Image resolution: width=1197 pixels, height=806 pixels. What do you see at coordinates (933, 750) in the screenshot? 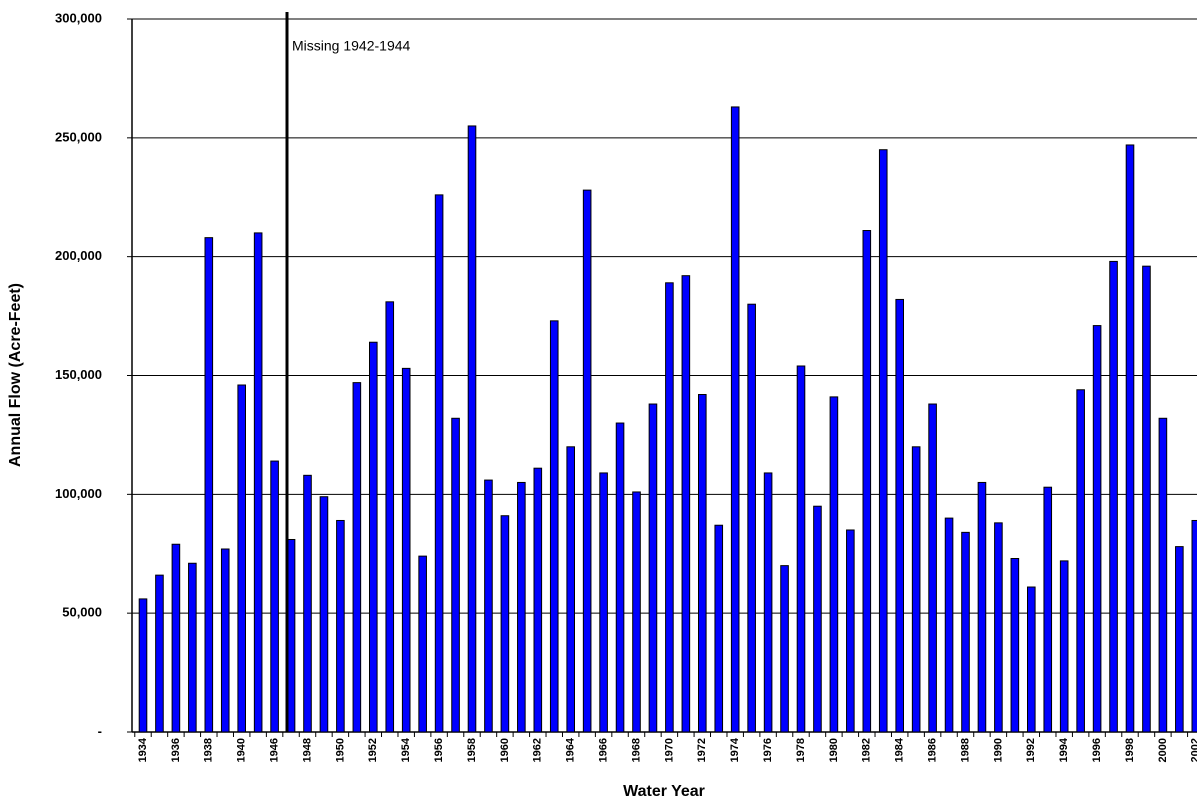
I see `x-tick-label: 1986` at bounding box center [933, 750].